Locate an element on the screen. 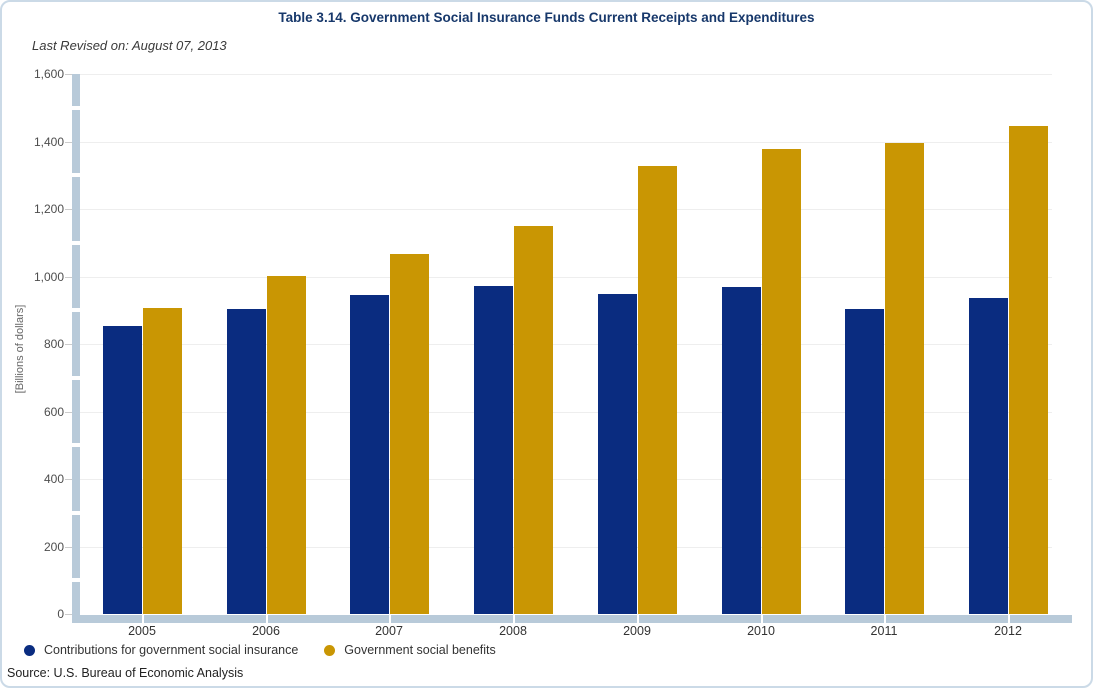  y-tick-label: 1,000 is located at coordinates (48, 277).